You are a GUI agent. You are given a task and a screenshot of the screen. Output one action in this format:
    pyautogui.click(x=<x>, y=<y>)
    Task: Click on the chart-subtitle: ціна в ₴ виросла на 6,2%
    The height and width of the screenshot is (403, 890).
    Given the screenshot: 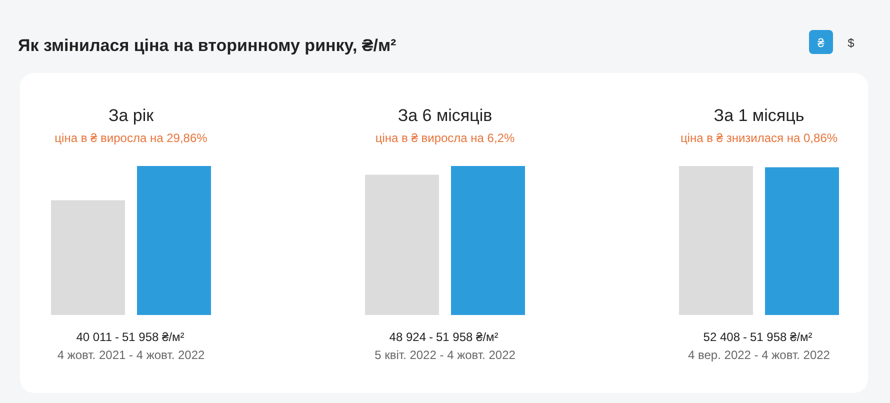 What is the action you would take?
    pyautogui.click(x=445, y=138)
    